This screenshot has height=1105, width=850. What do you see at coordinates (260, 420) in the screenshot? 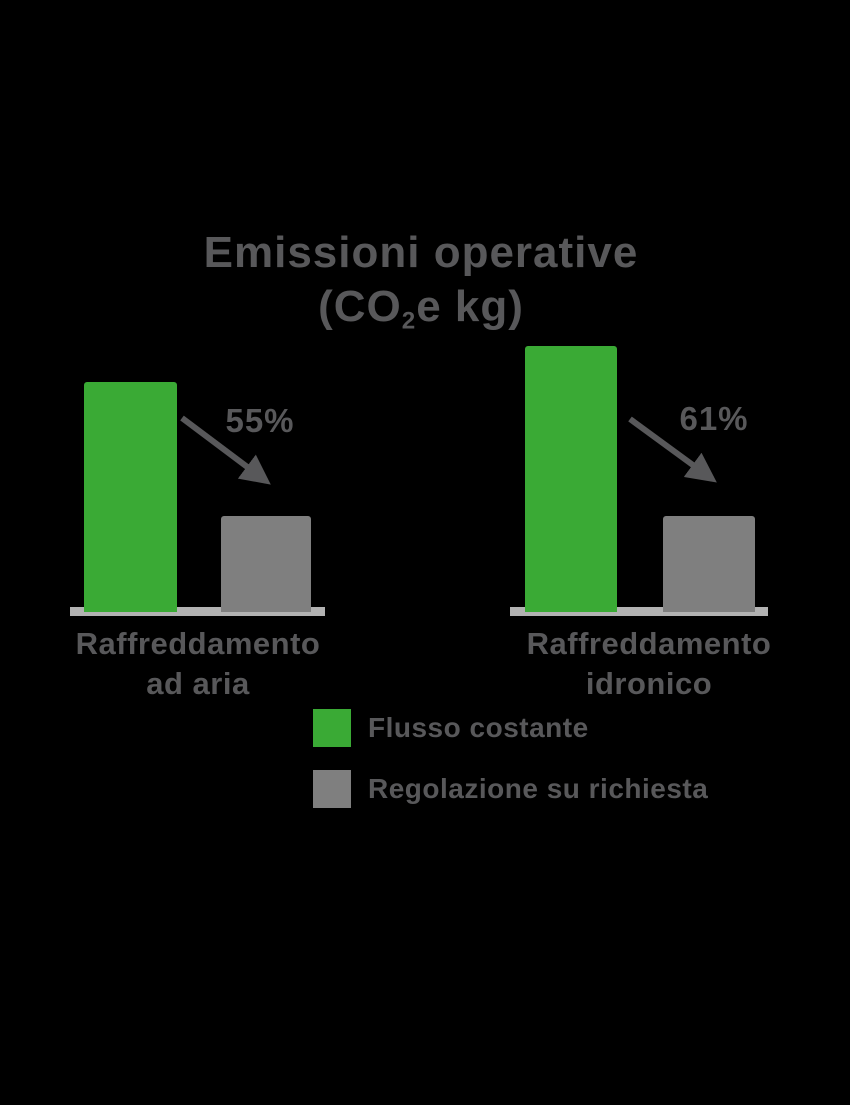
I see `reduction-percent-label: 55%` at bounding box center [260, 420].